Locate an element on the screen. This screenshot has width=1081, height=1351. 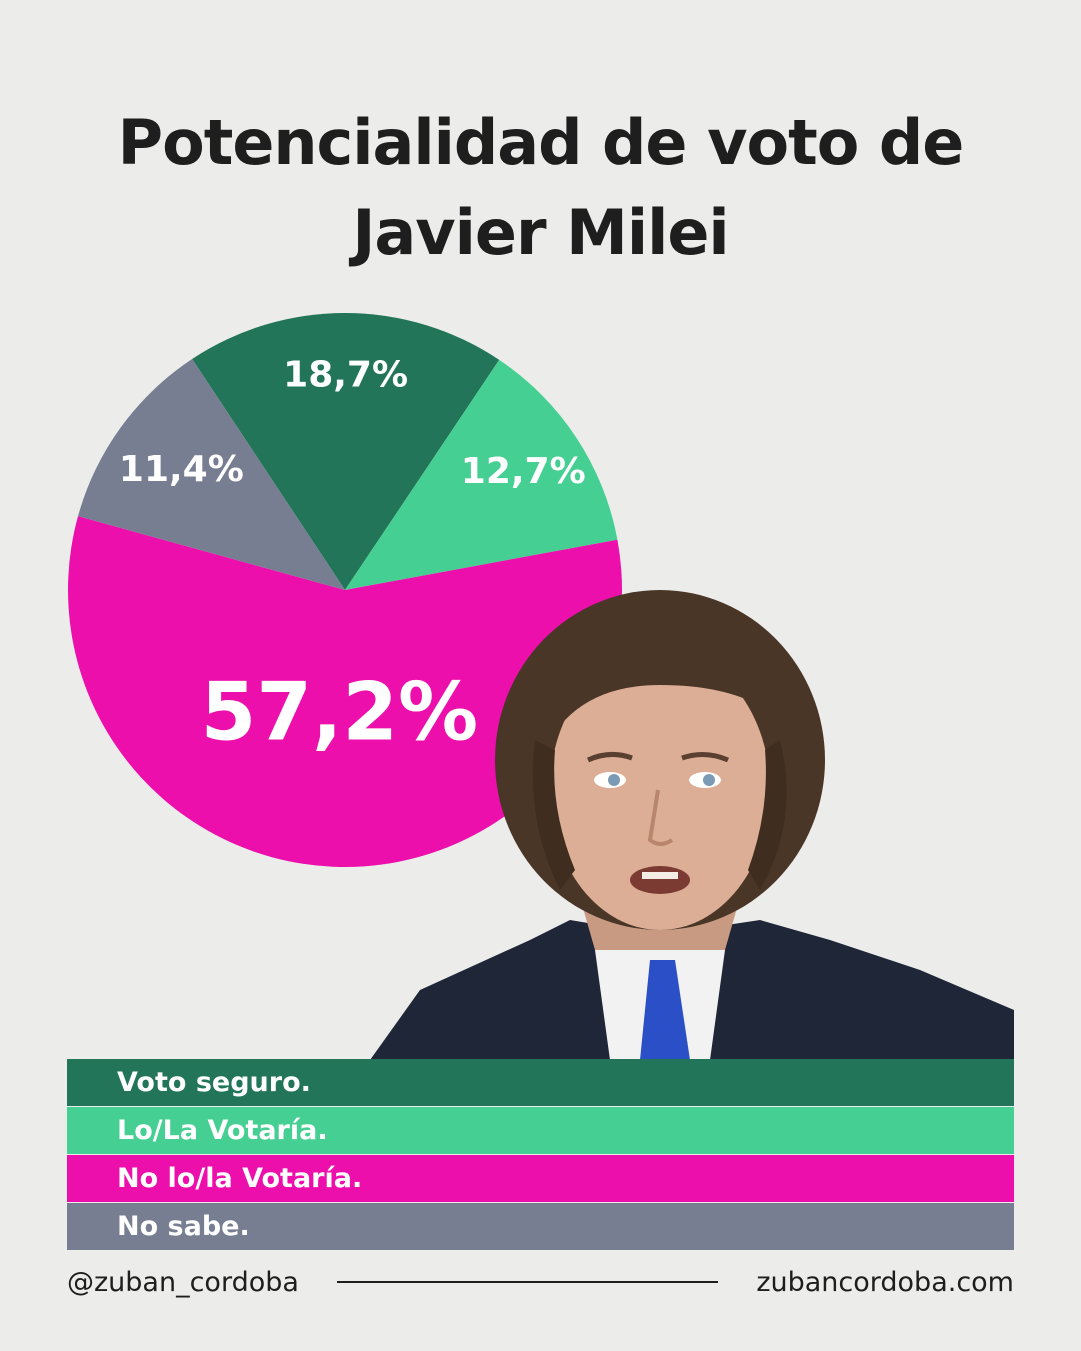
social-handle: @zuban_cordoba is located at coordinates (183, 1282).